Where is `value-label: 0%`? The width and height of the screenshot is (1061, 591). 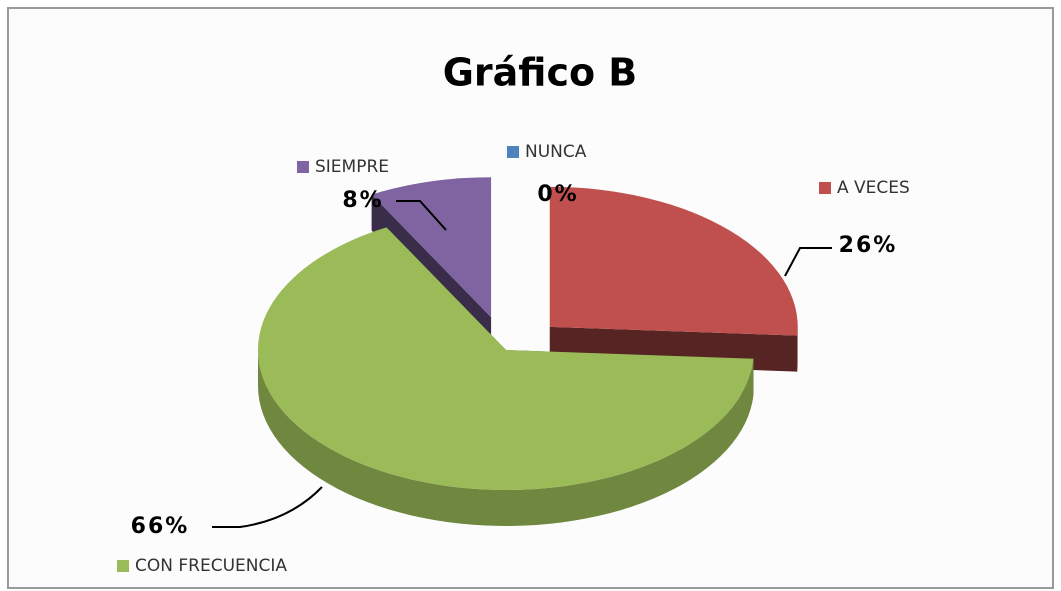
value-label: 0% is located at coordinates (557, 194).